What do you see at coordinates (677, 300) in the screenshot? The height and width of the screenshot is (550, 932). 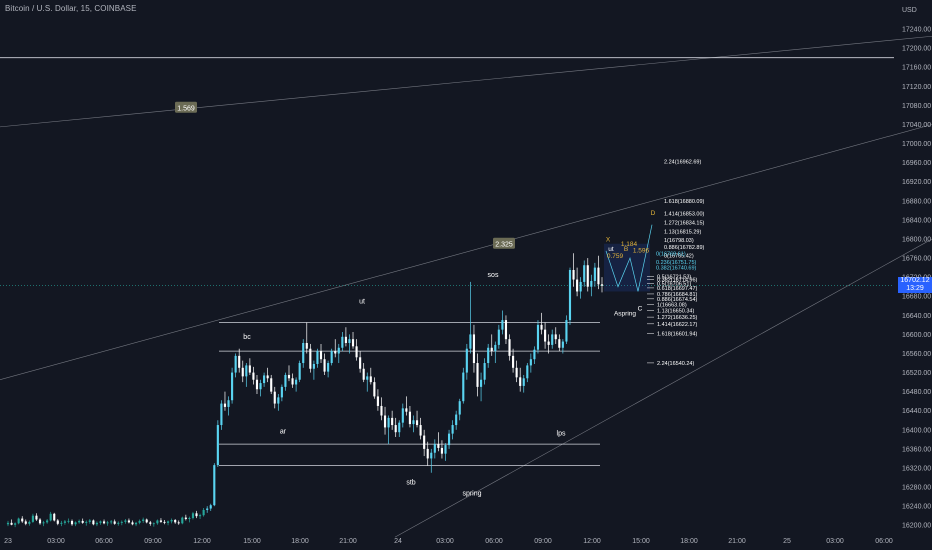 I see `fib-level-label: 0.886(16674.54)` at bounding box center [677, 300].